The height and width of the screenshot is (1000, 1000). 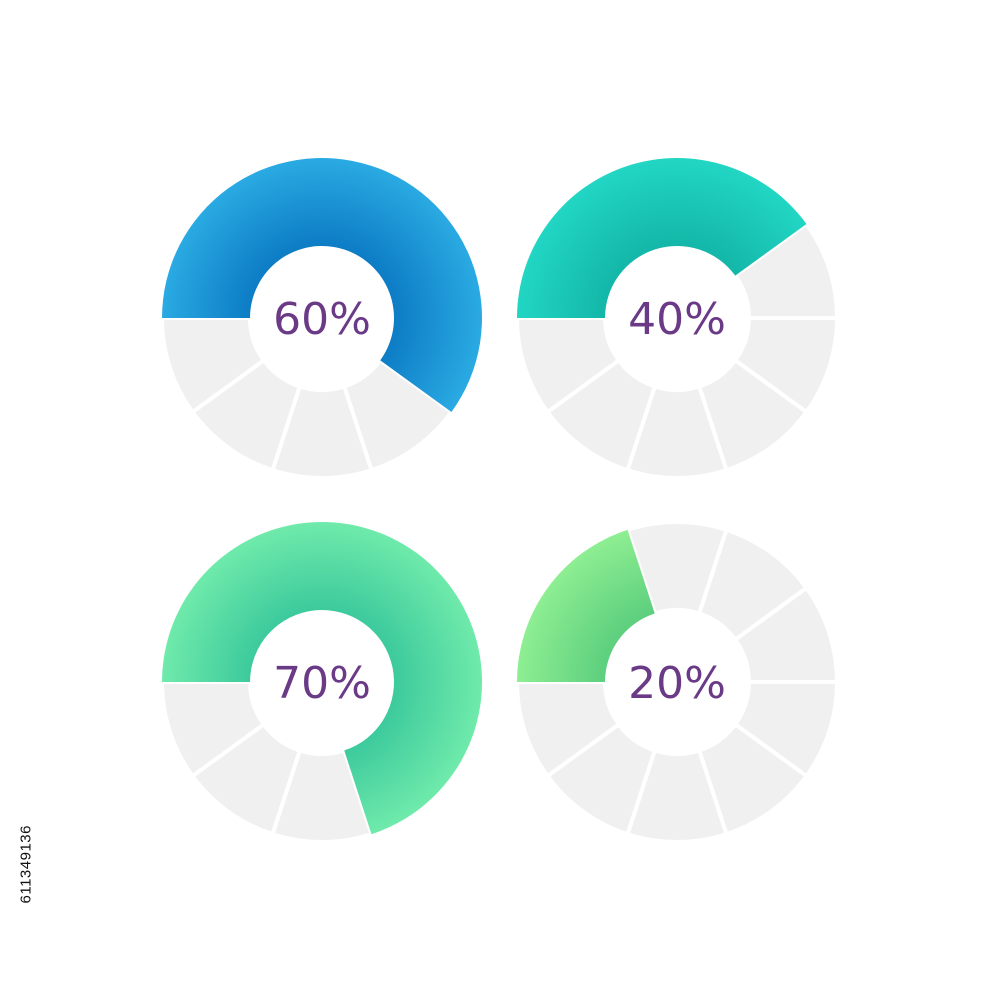 I want to click on donut-chart-1: 60%, so click(x=320, y=319).